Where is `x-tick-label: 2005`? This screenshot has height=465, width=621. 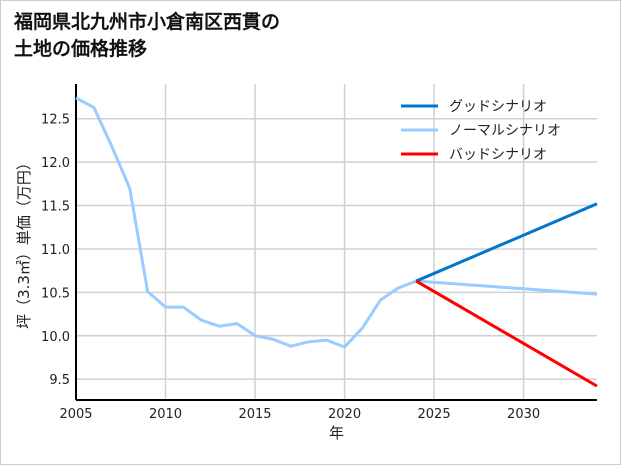 x-tick-label: 2005 is located at coordinates (75, 414).